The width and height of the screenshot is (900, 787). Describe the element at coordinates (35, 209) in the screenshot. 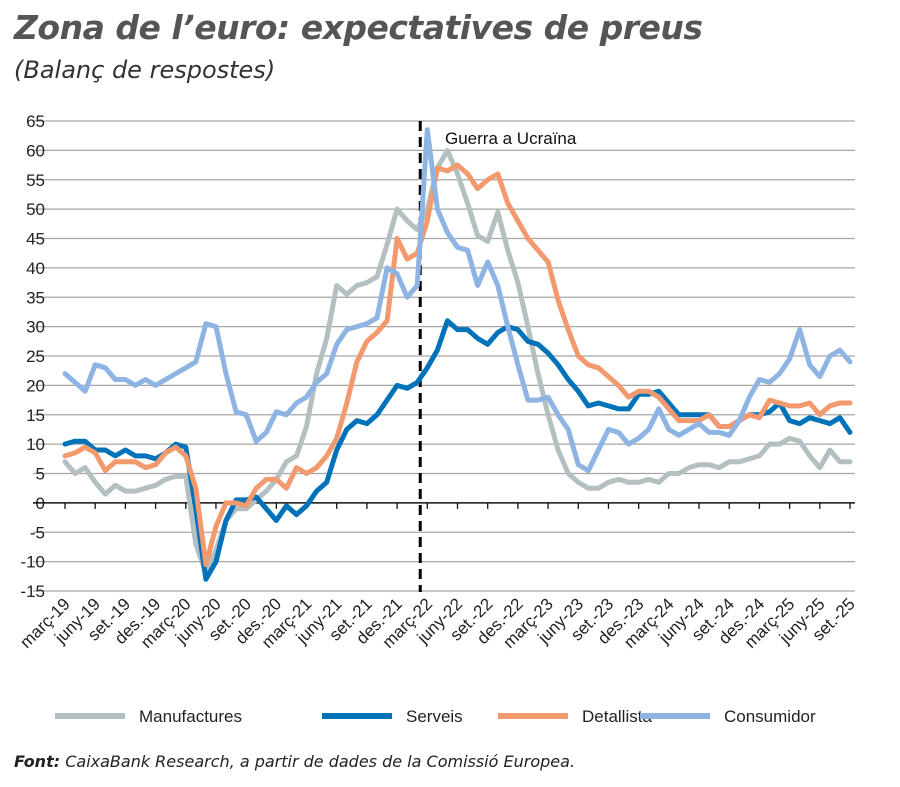

I see `y-tick-label: 50` at that location.